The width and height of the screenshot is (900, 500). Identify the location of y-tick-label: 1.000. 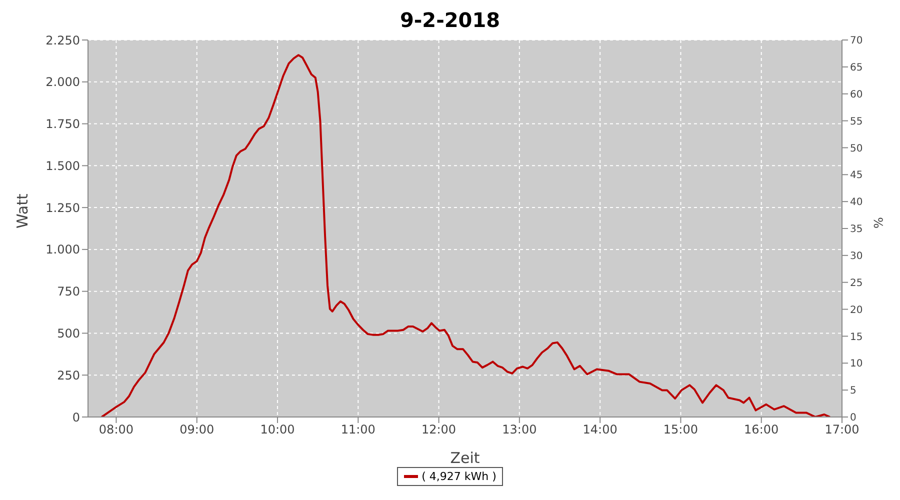
(63, 249).